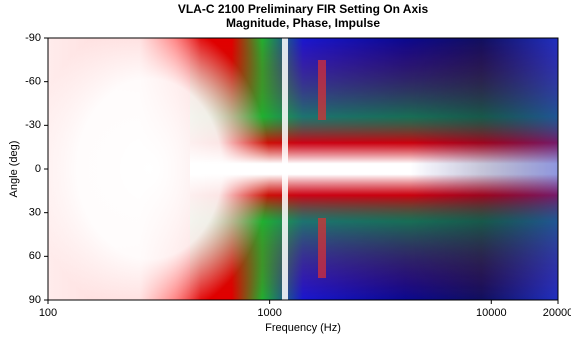 This screenshot has height=337, width=571. What do you see at coordinates (35, 213) in the screenshot?
I see `y-tick-label: 30` at bounding box center [35, 213].